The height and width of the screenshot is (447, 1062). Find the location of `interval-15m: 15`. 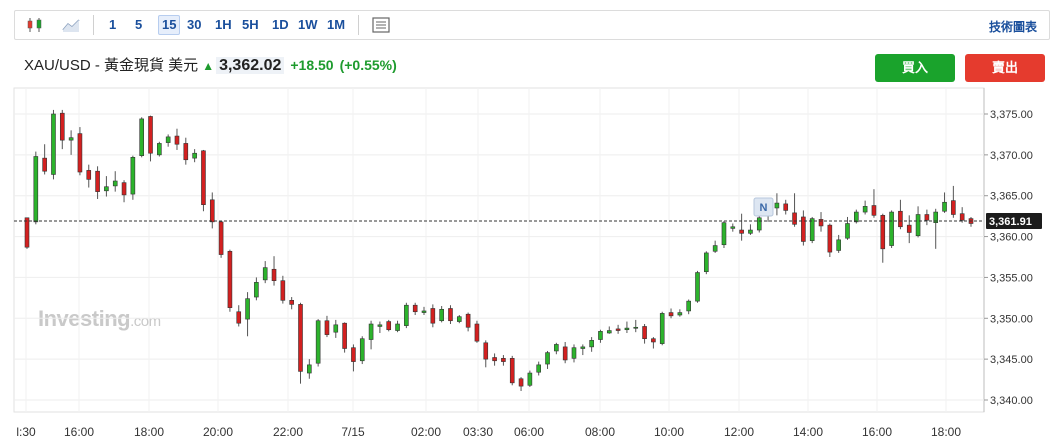

interval-15m: 15 is located at coordinates (169, 25).